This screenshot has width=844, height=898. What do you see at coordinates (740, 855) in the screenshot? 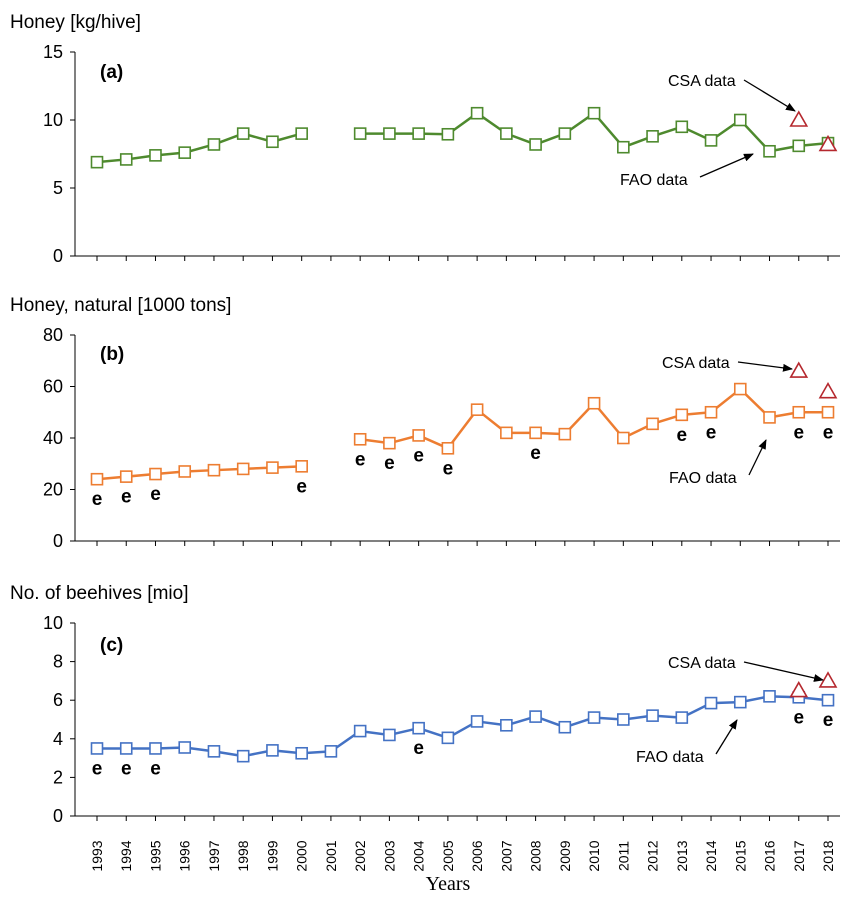
I see `x-tick-label: 2015` at bounding box center [740, 855].